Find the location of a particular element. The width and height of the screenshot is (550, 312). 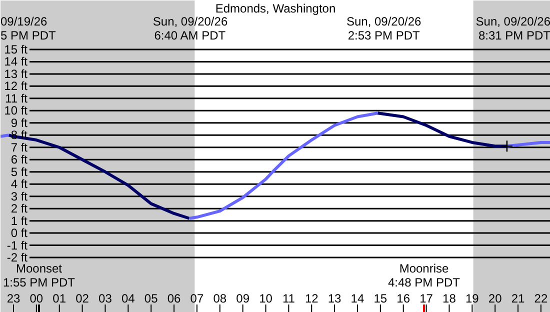

x-tick-label: 01 is located at coordinates (59, 299).